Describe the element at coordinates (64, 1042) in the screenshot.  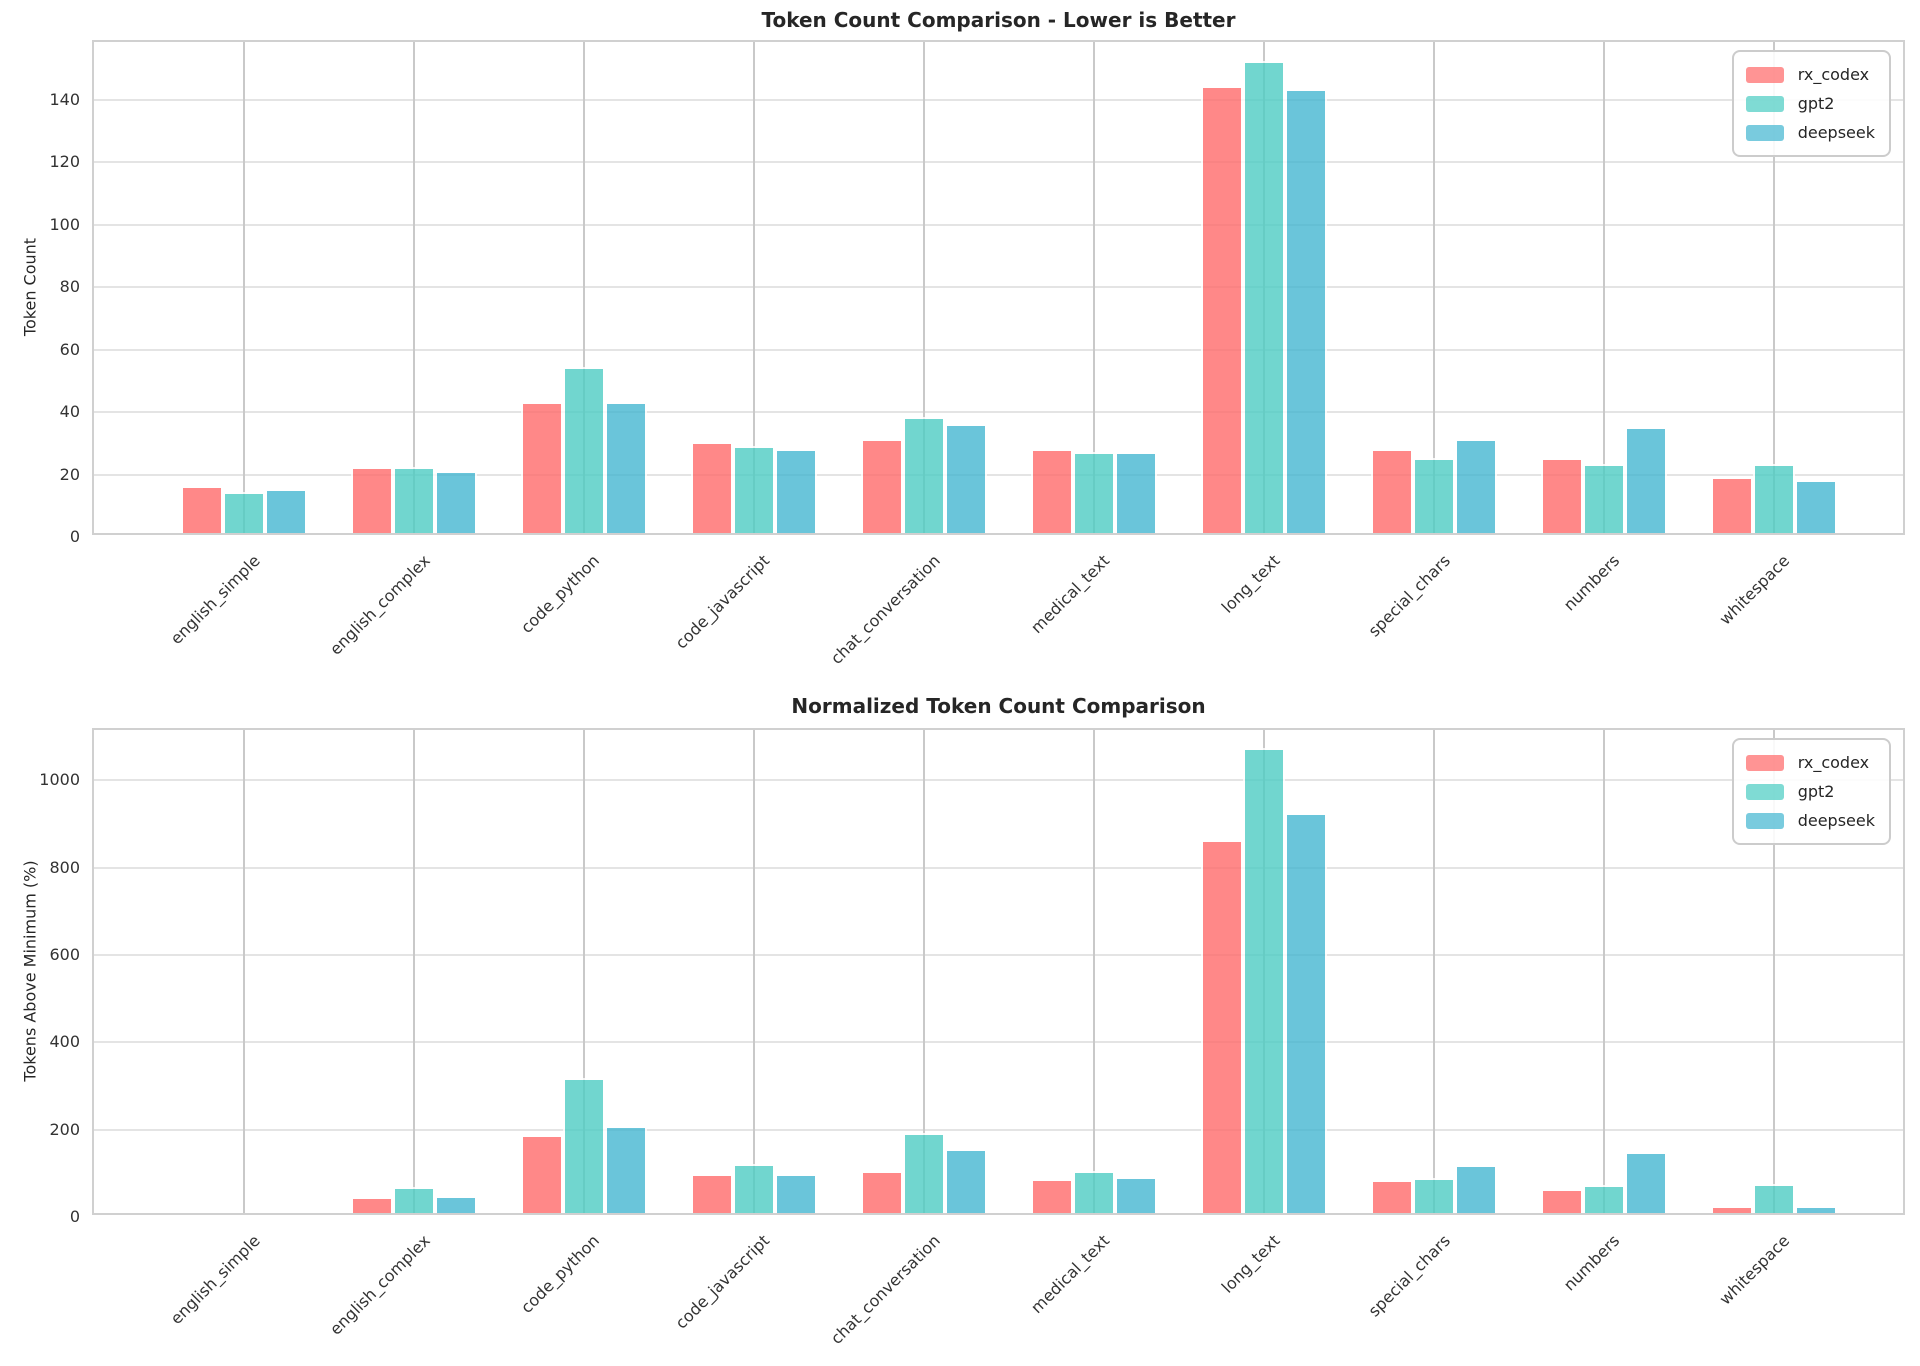
I see `y-tick-label: 400` at that location.